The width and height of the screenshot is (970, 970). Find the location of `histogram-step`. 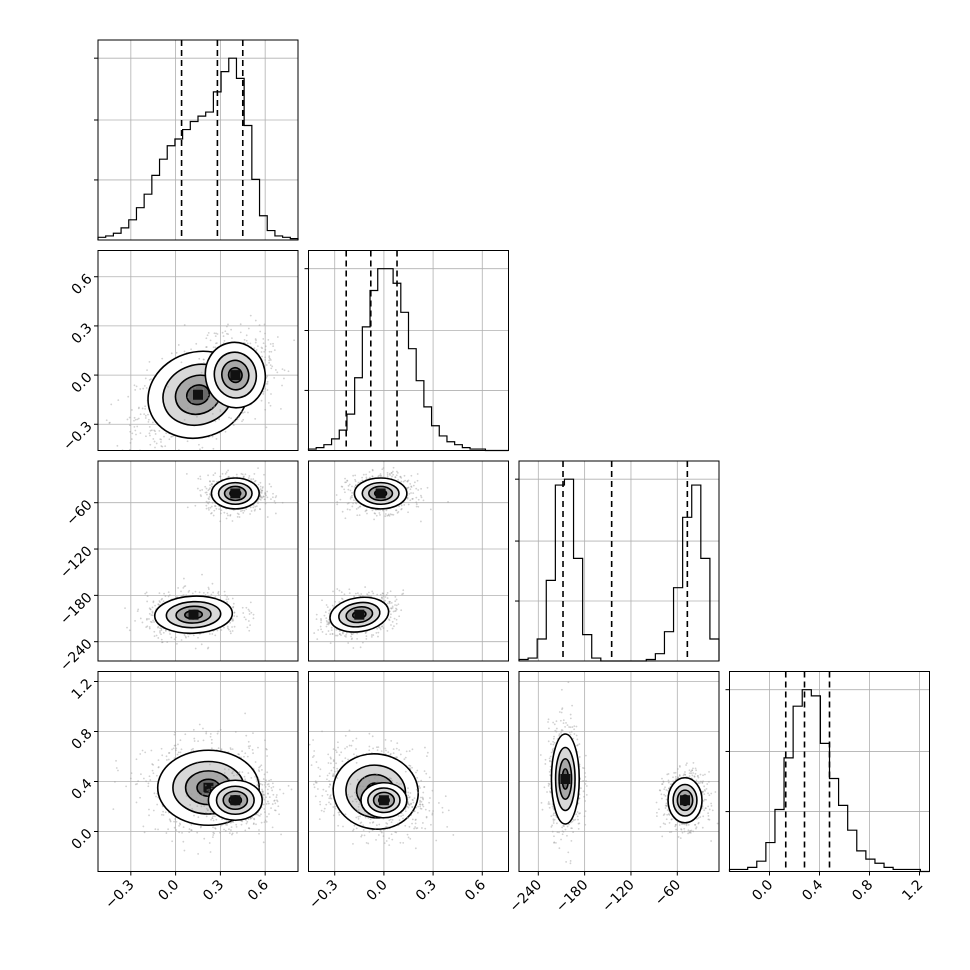

histogram-step is located at coordinates (198, 148).